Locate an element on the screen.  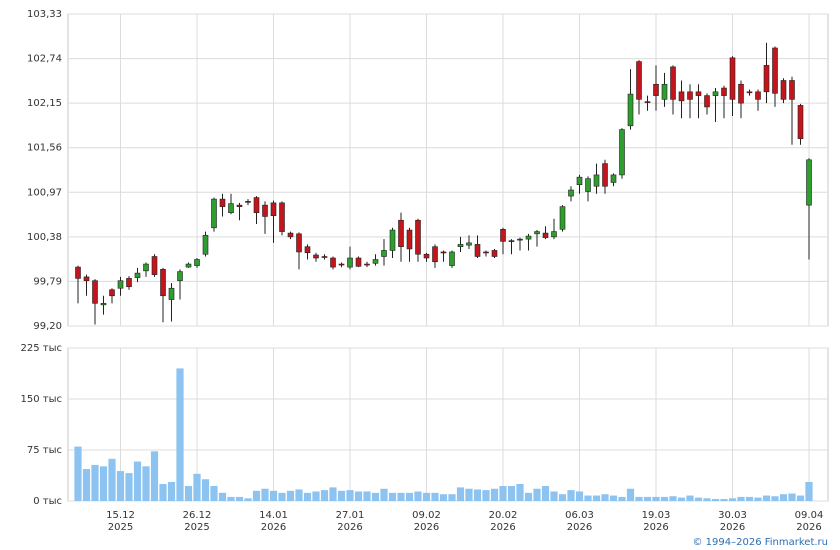
y-tick-label: 100,38 is located at coordinates (44, 237).